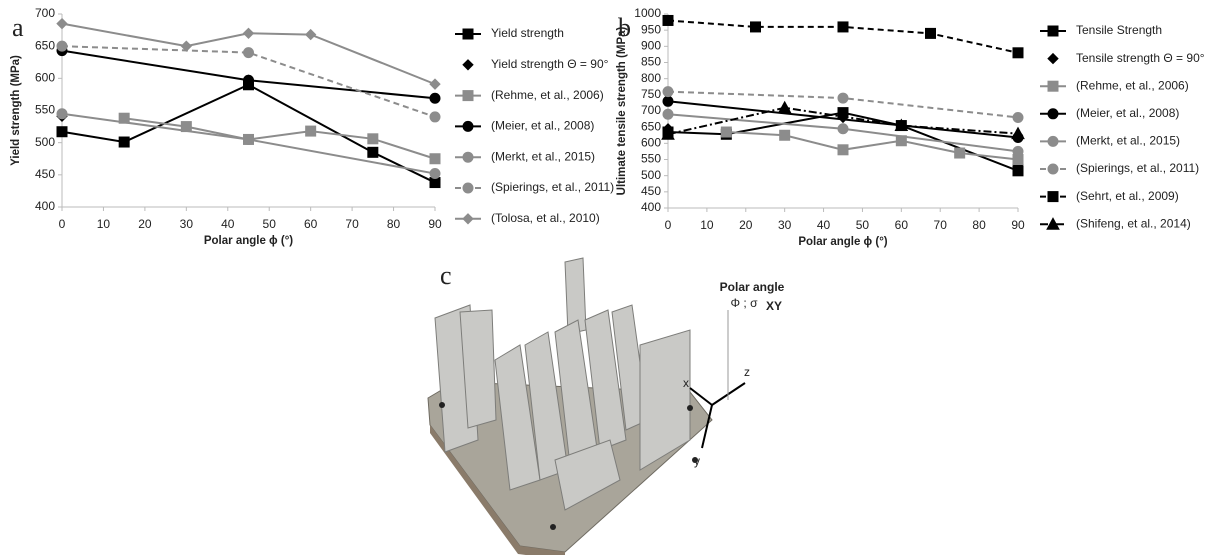 The height and width of the screenshot is (555, 1211). What do you see at coordinates (586, 406) in the screenshot?
I see `photo` at bounding box center [586, 406].